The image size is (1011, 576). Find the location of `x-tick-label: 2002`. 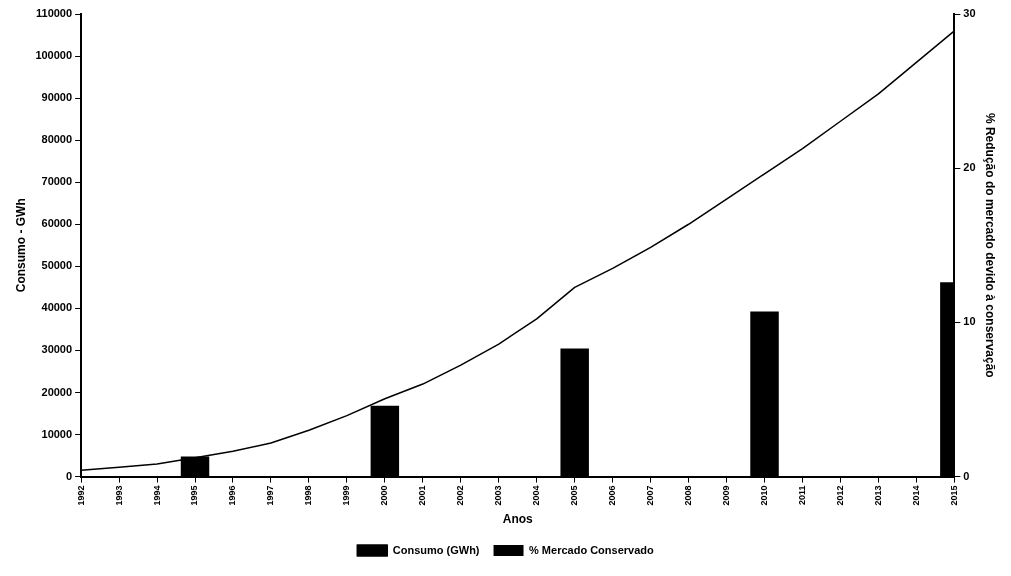

x-tick-label: 2002 is located at coordinates (460, 495).